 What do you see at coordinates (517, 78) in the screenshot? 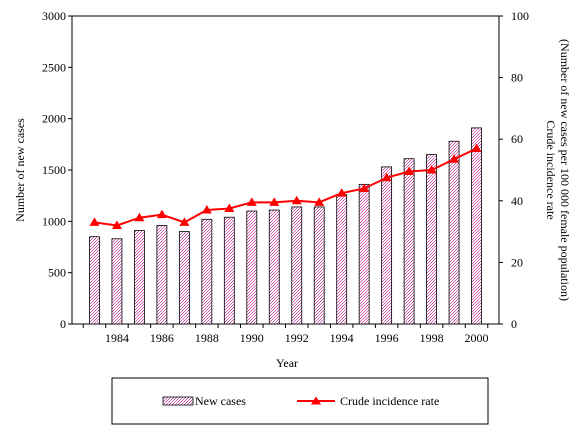
I see `y-right-tick-label: 80` at bounding box center [517, 78].